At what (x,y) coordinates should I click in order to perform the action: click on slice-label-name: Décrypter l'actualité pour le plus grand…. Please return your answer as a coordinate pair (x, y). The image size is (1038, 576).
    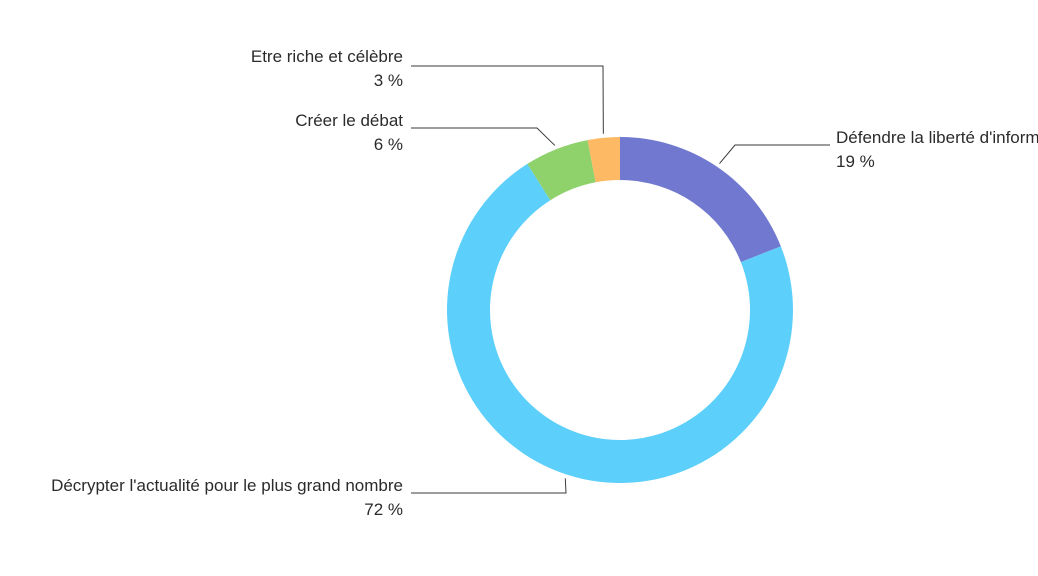
    Looking at the image, I should click on (227, 485).